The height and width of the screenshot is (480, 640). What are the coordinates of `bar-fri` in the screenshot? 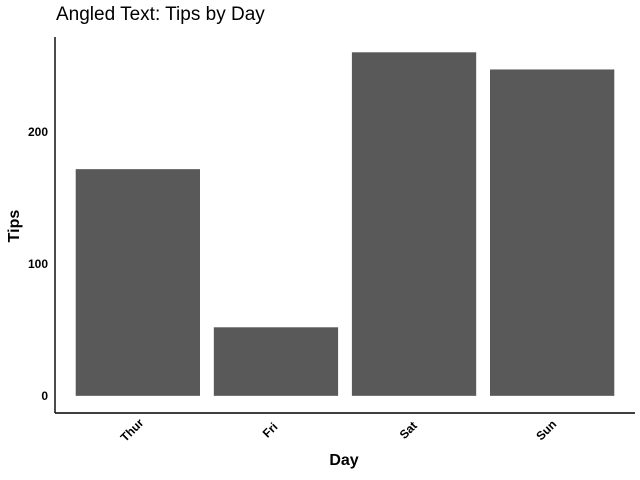 It's located at (276, 361).